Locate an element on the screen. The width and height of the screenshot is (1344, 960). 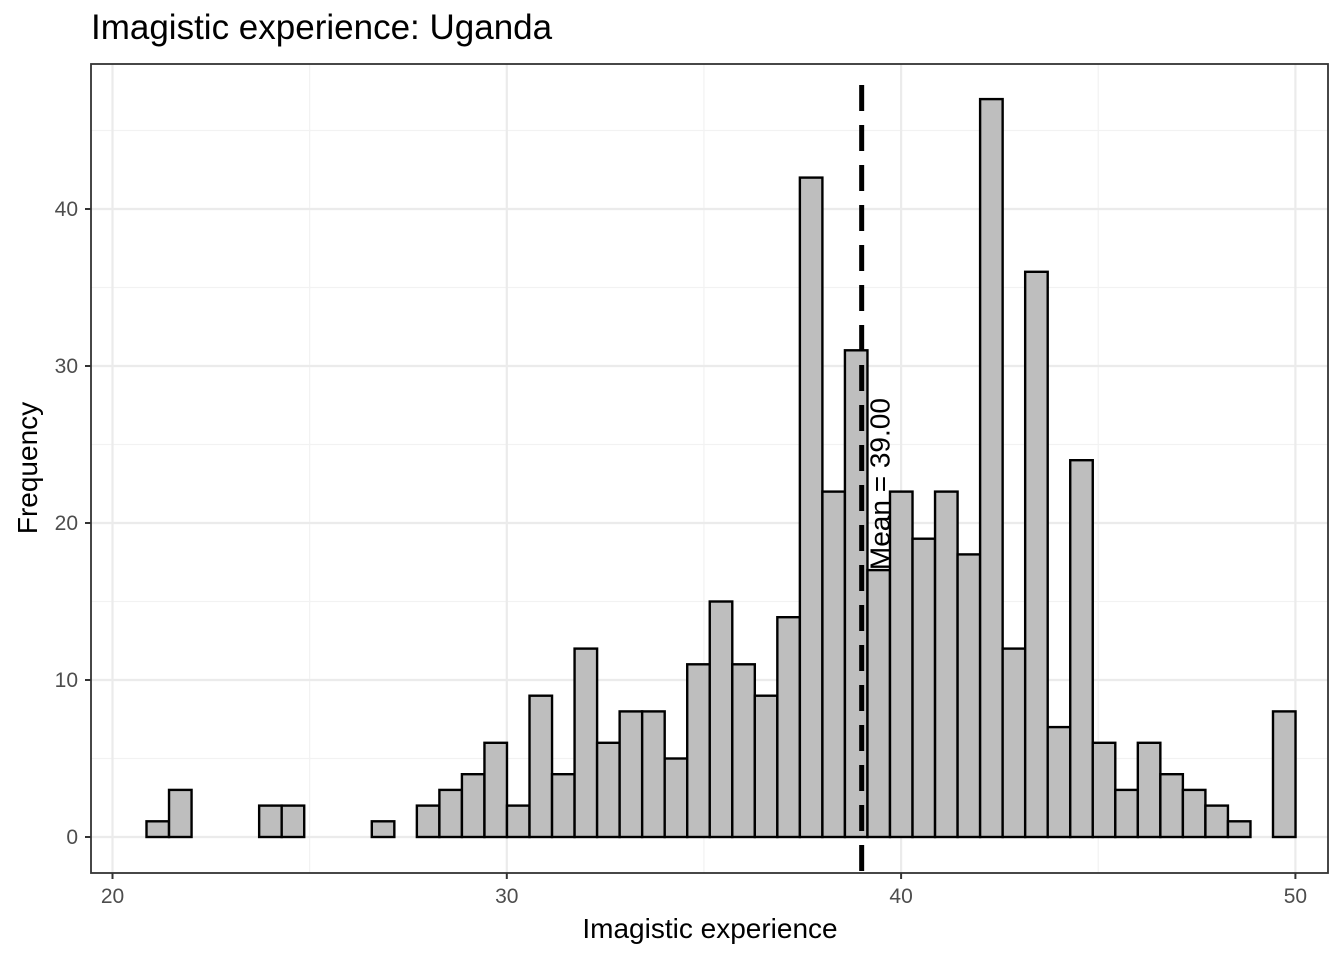
x-axis-title: Imagistic experience is located at coordinates (709, 928).